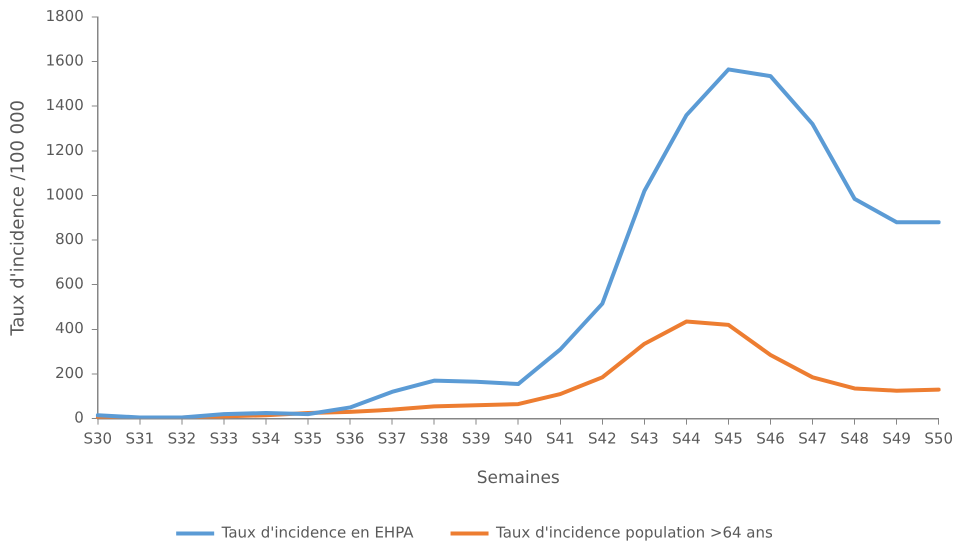 This screenshot has width=959, height=541. I want to click on y-tick-label: 800, so click(69, 239).